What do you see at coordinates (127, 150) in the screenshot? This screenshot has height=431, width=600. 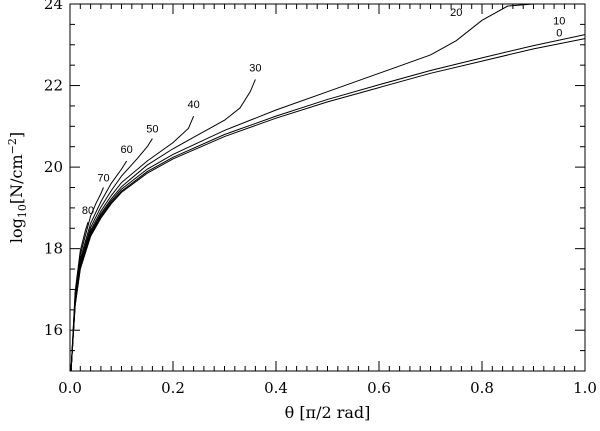 I see `curve-label-60: 60` at bounding box center [127, 150].